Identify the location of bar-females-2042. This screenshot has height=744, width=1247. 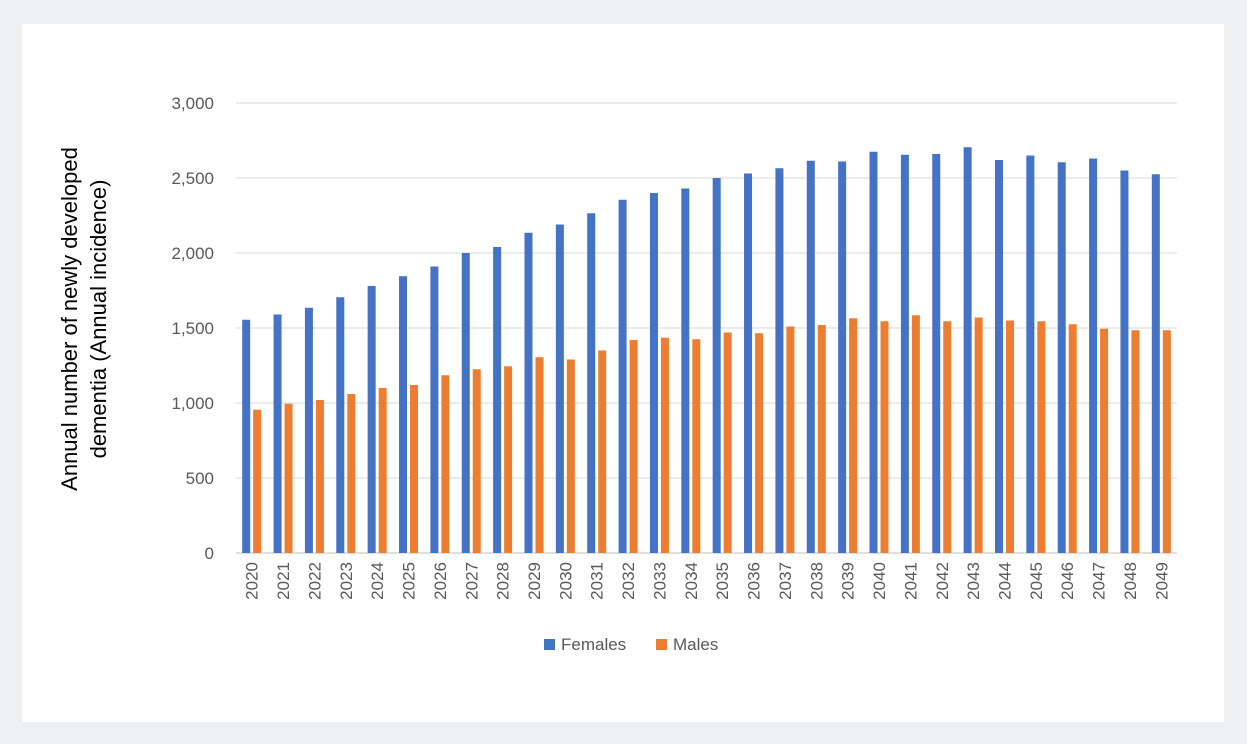
(936, 353).